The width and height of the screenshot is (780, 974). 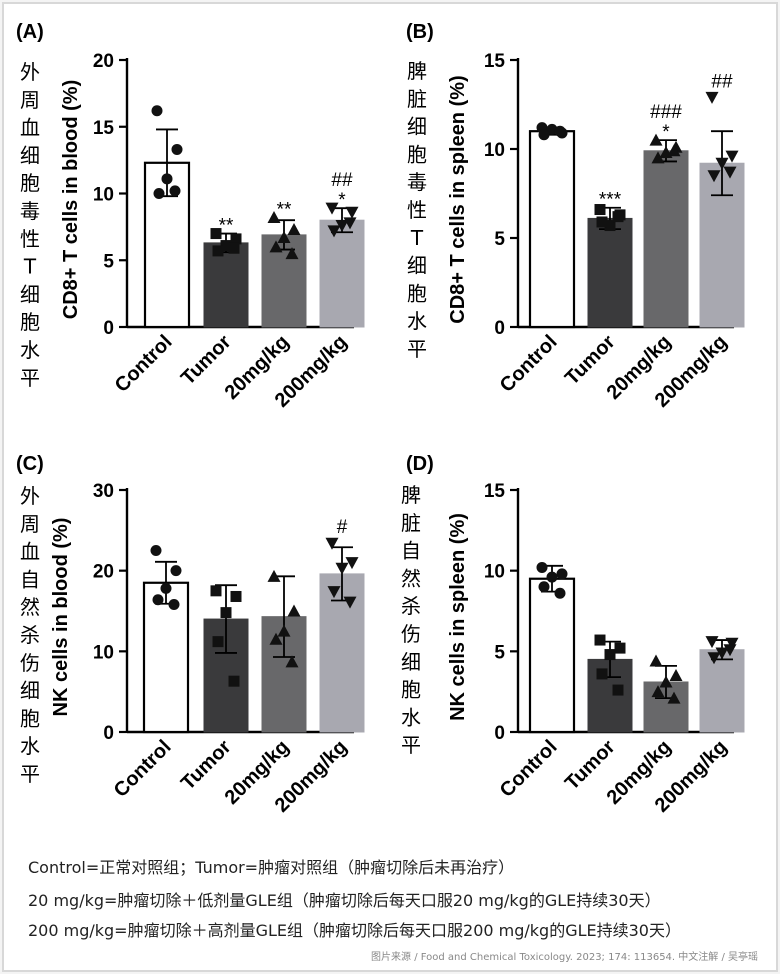 What do you see at coordinates (495, 491) in the screenshot?
I see `y-tick-label: 15` at bounding box center [495, 491].